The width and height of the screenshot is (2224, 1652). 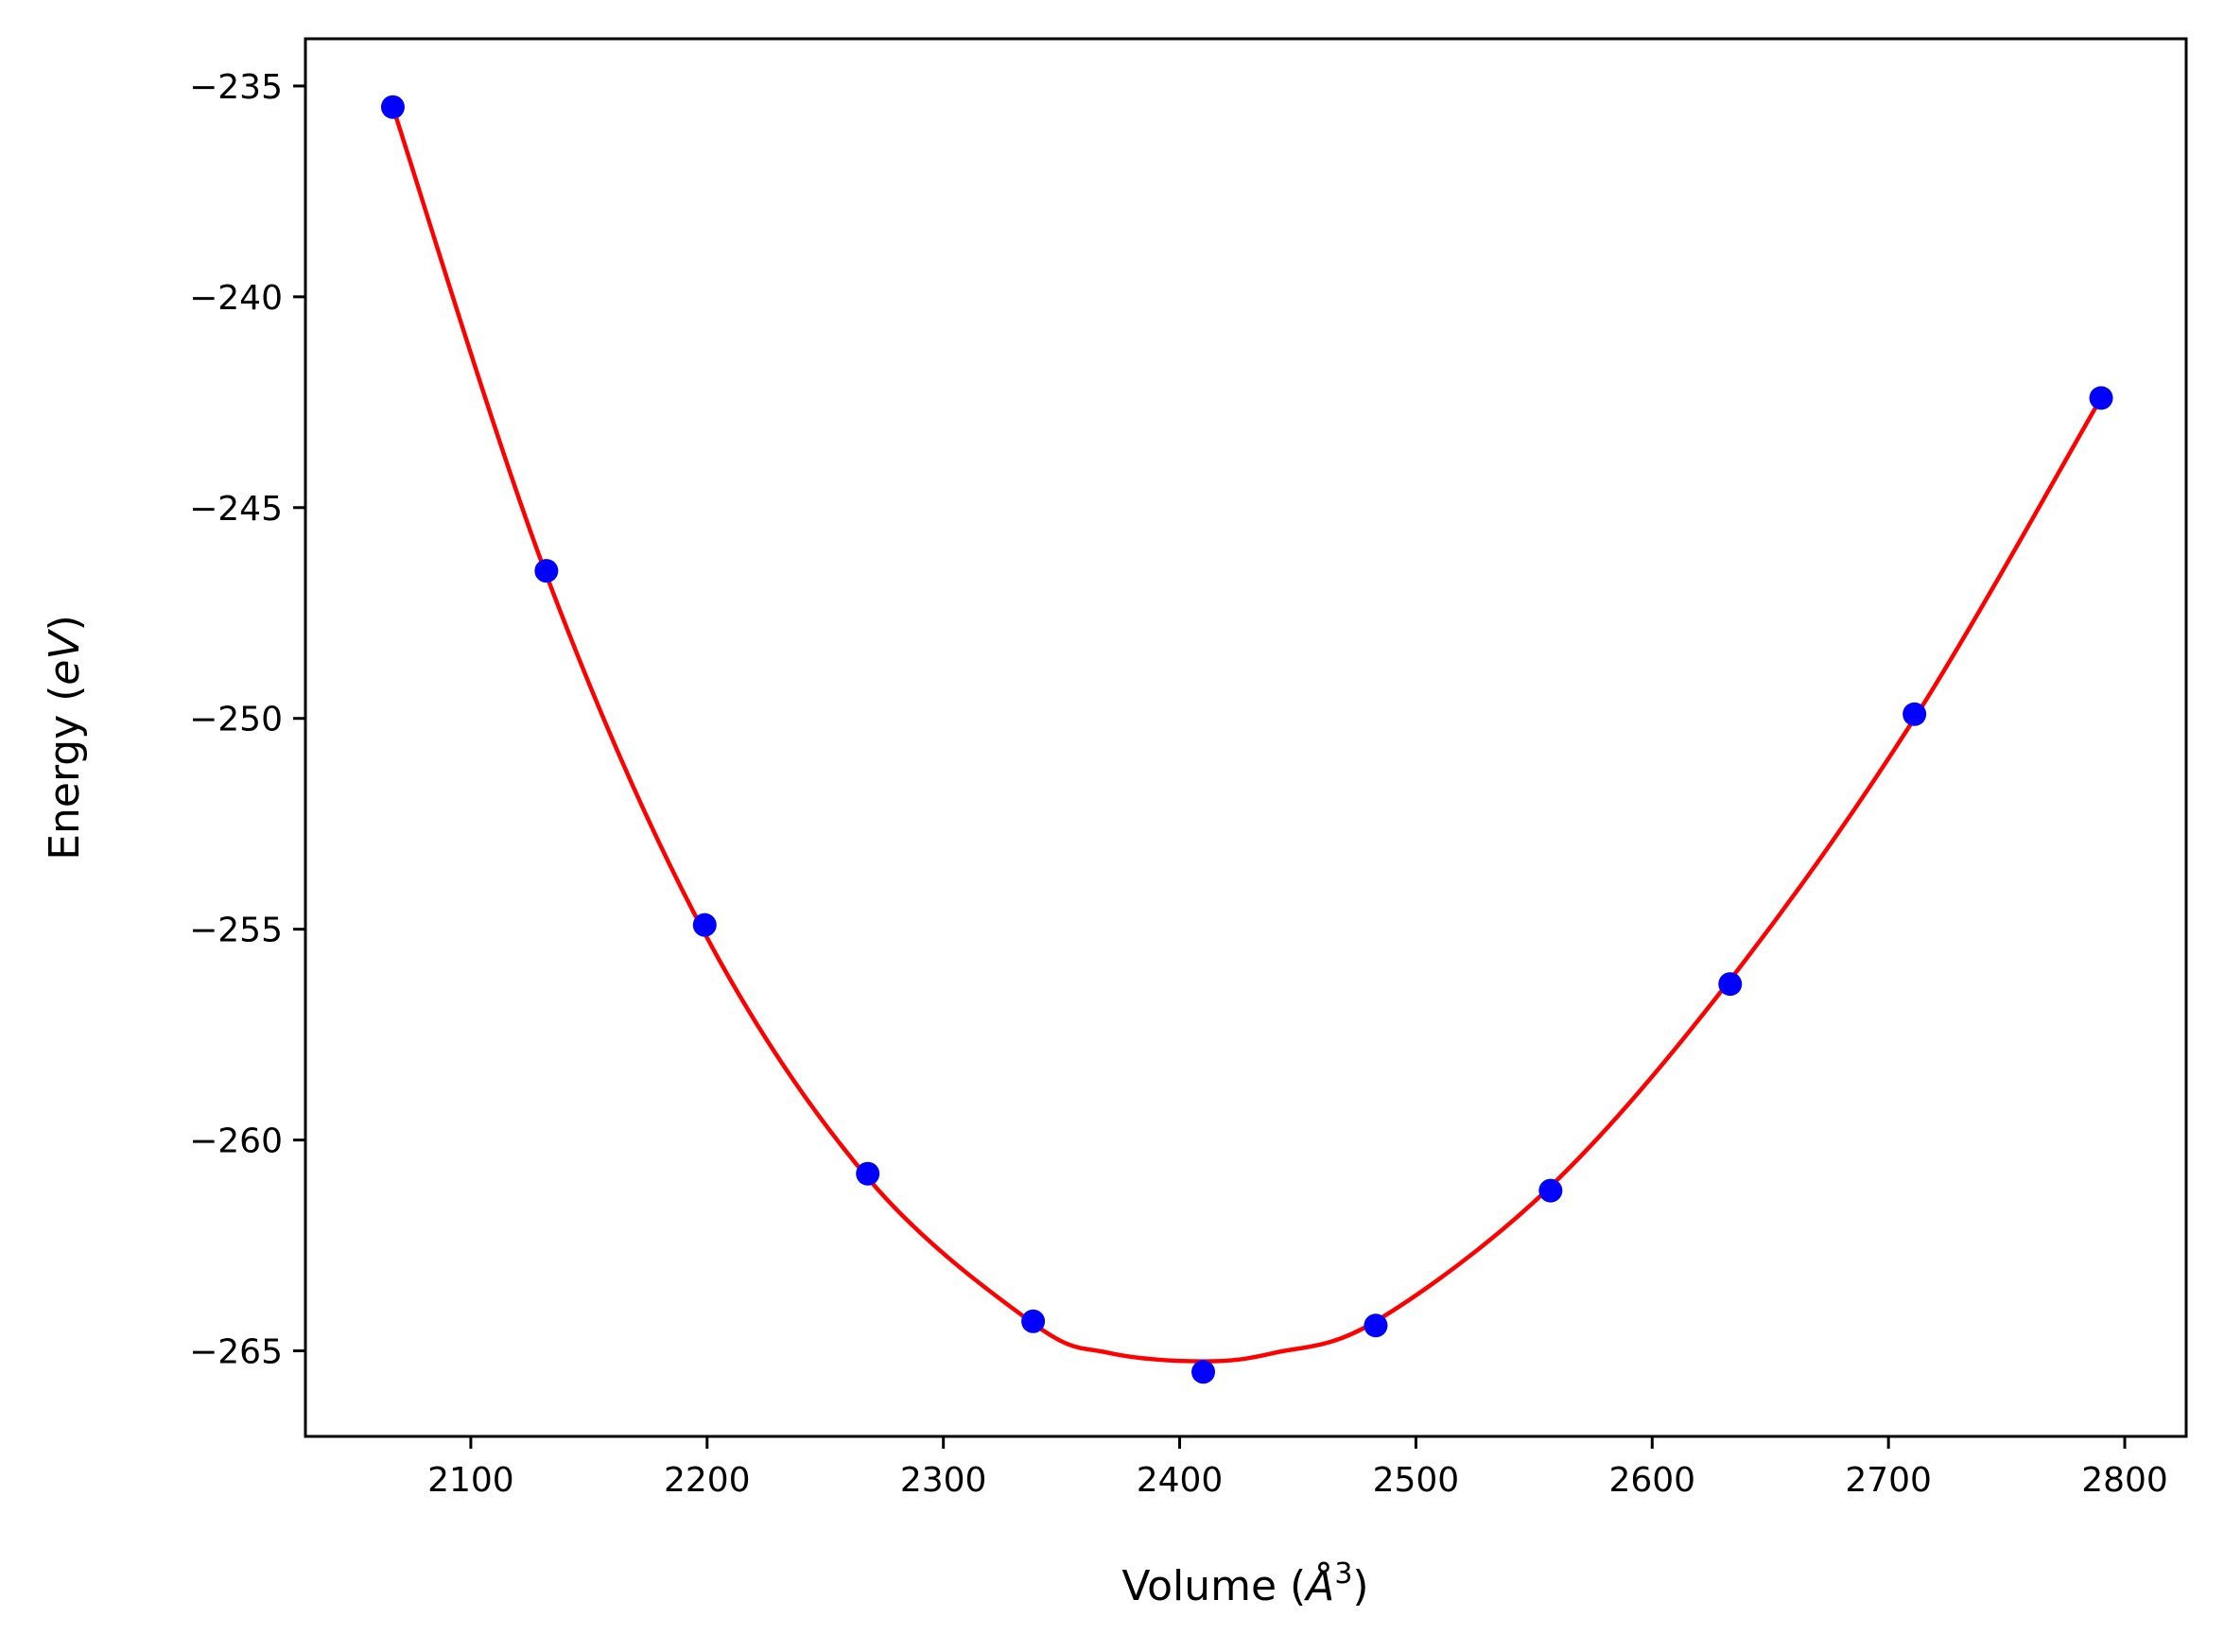 I want to click on x-axis-ticks: 2100 2200 2300 2400 2500 2600 2700 2800, so click(x=1298, y=1468).